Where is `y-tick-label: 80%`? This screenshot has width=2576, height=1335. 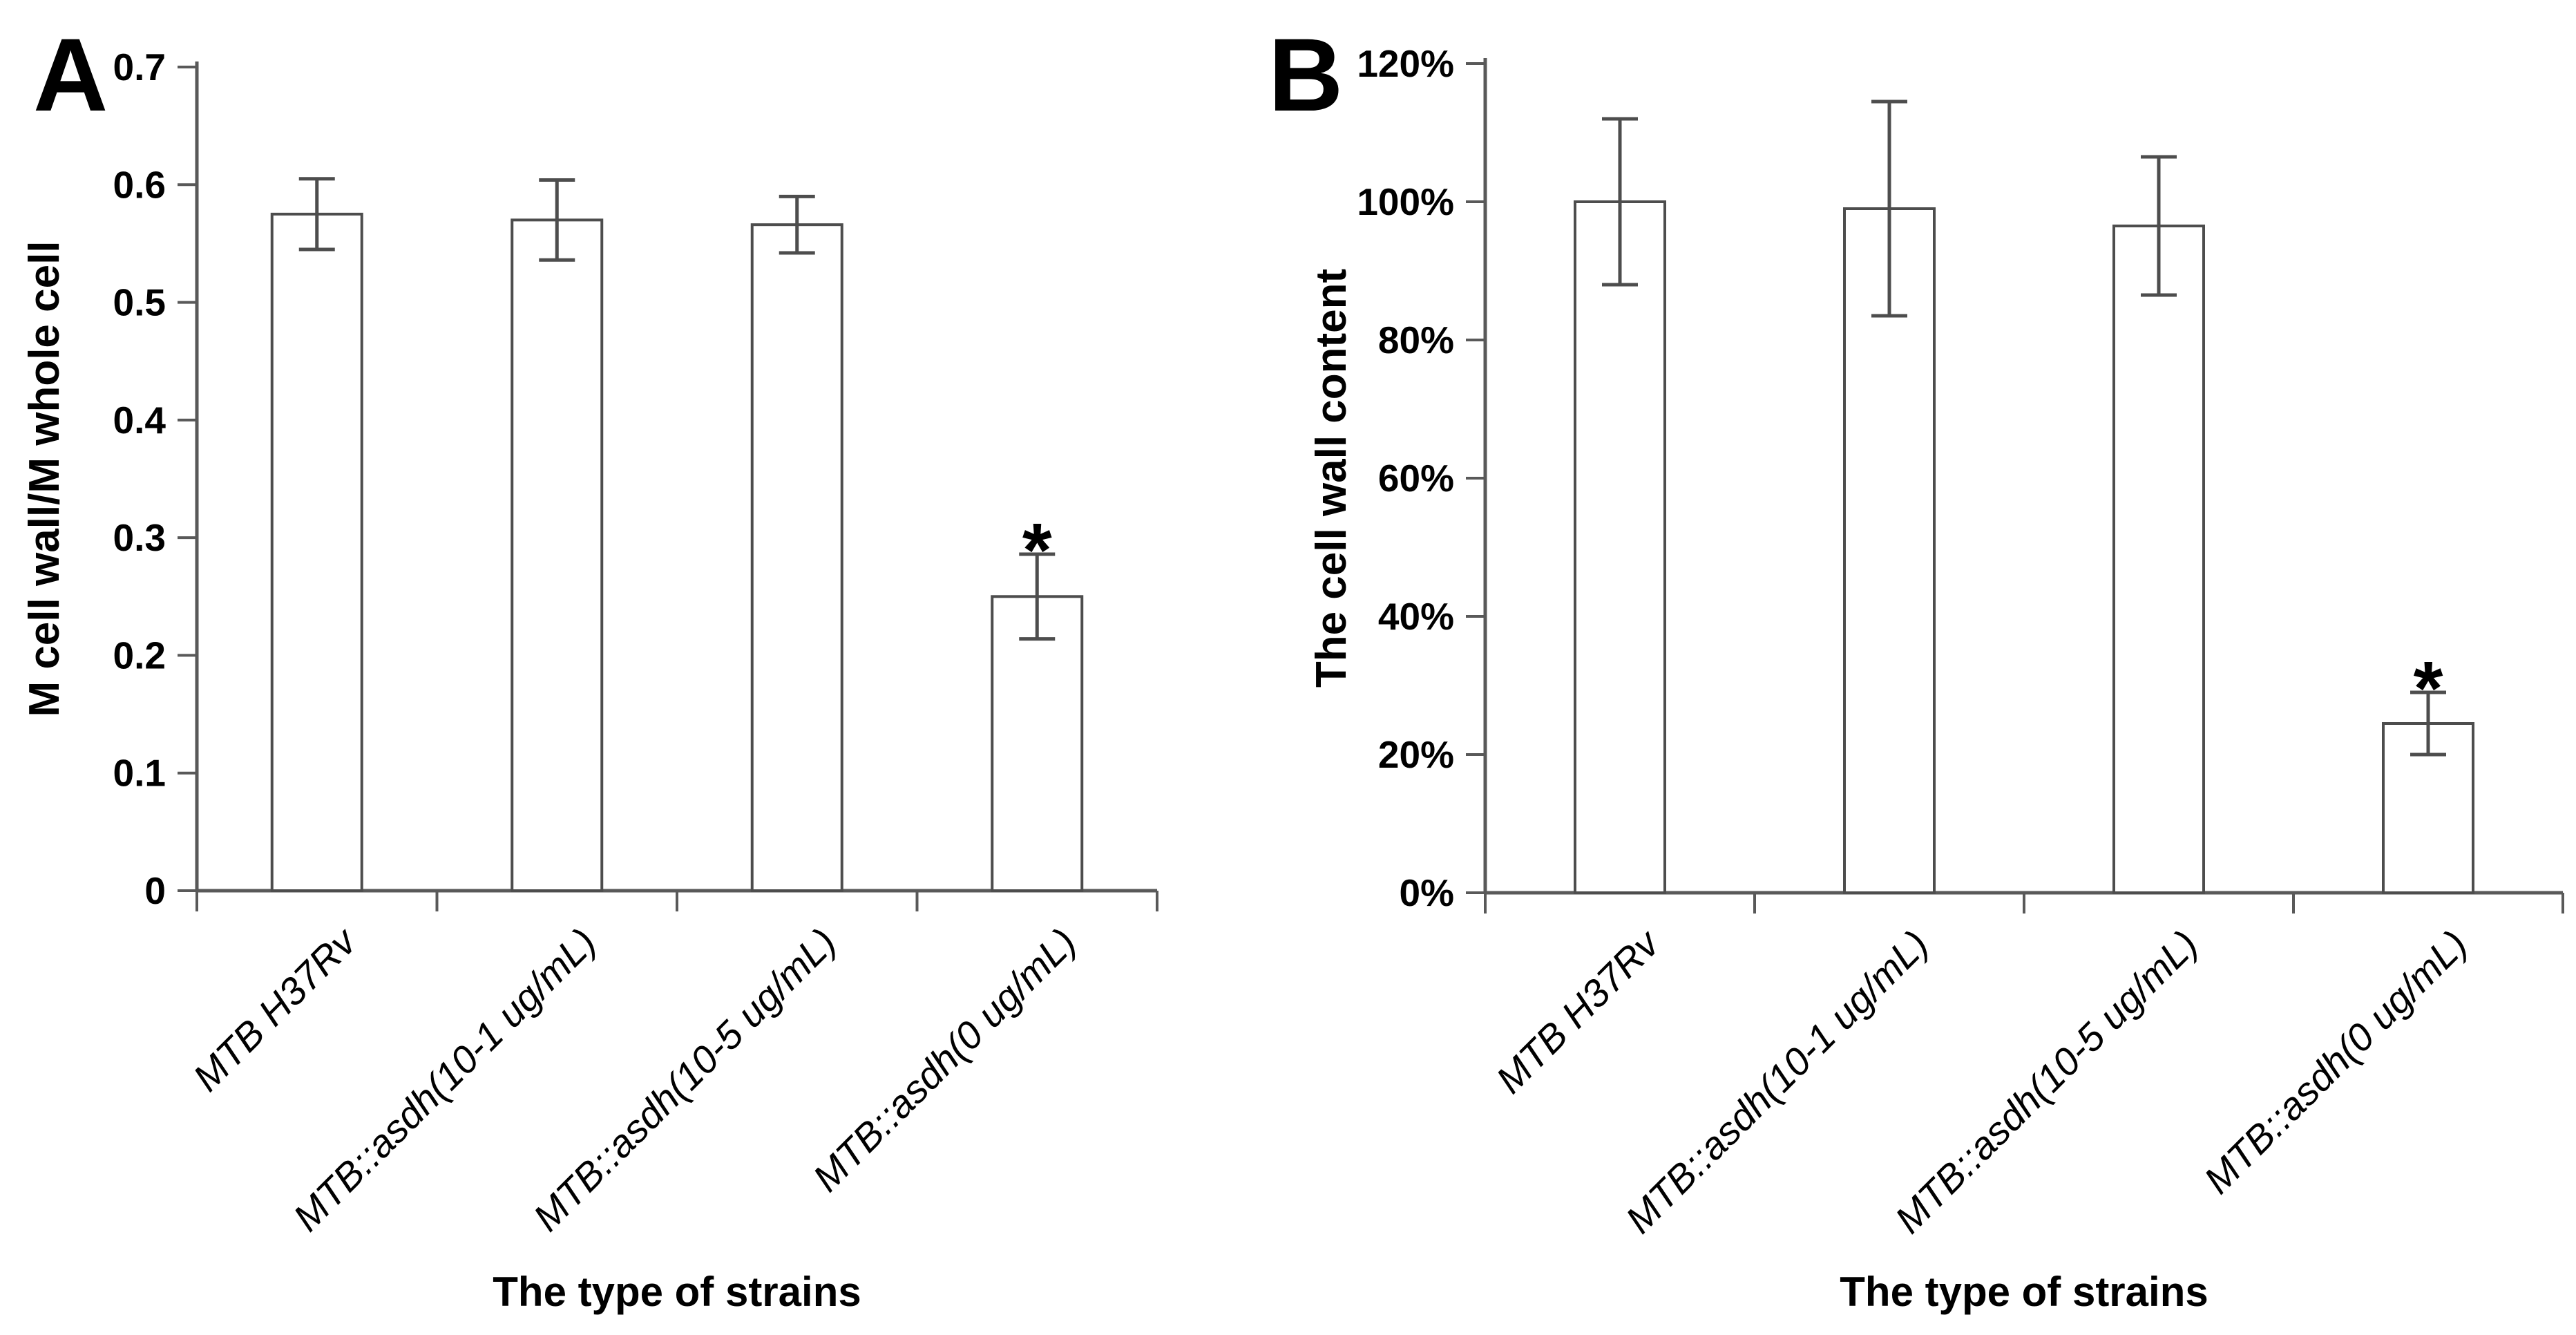 y-tick-label: 80% is located at coordinates (1416, 340).